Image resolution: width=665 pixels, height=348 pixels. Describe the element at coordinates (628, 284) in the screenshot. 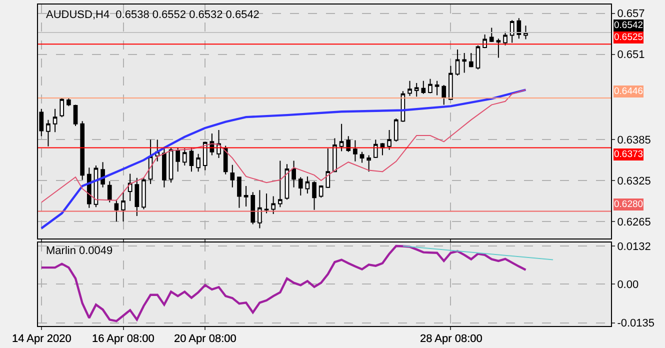

I see `y-tick-label: 0.00` at that location.